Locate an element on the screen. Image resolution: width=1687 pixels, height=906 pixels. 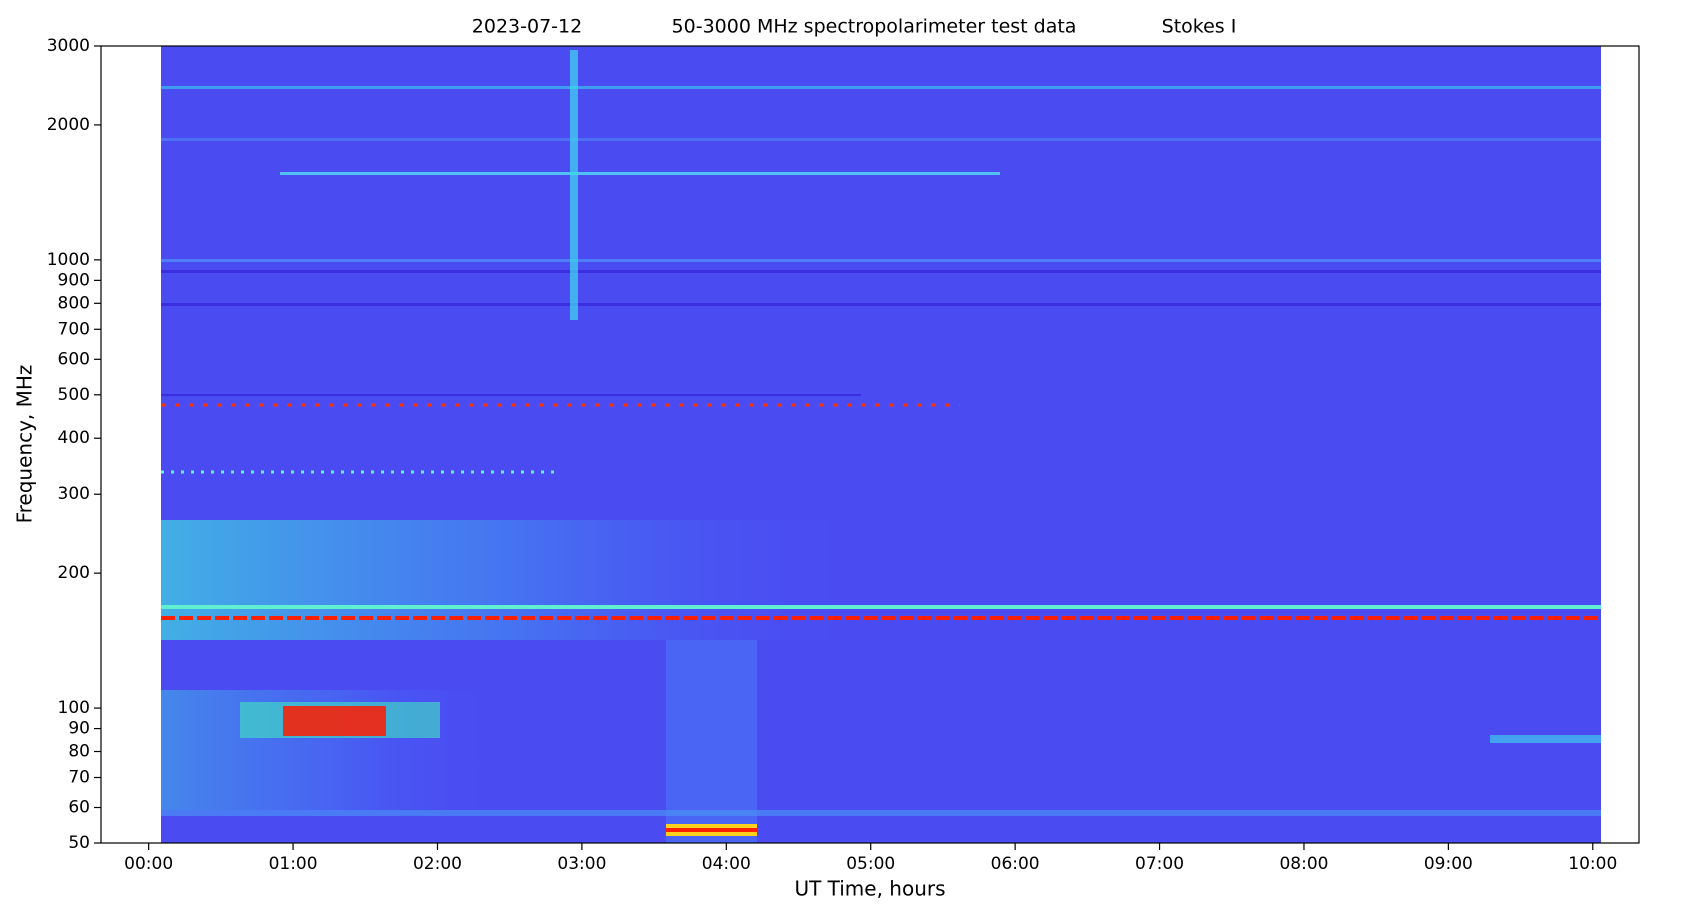
y-tick-label: 50 is located at coordinates (79, 843).